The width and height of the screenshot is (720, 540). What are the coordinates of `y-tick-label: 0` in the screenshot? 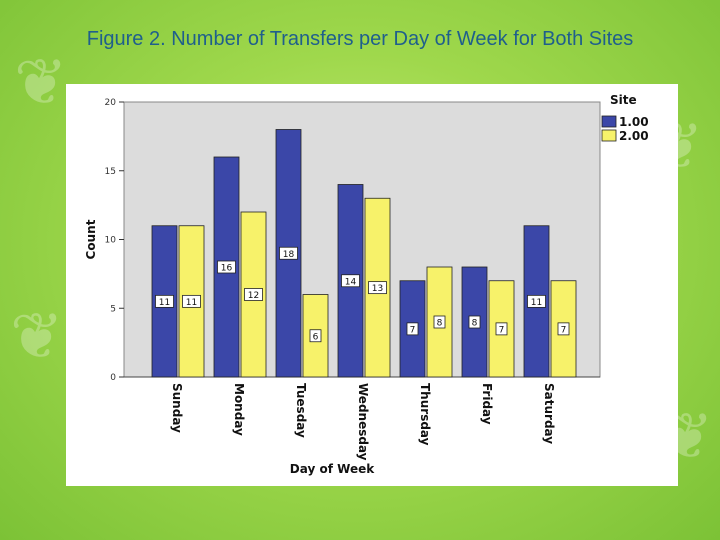 It's located at (113, 378).